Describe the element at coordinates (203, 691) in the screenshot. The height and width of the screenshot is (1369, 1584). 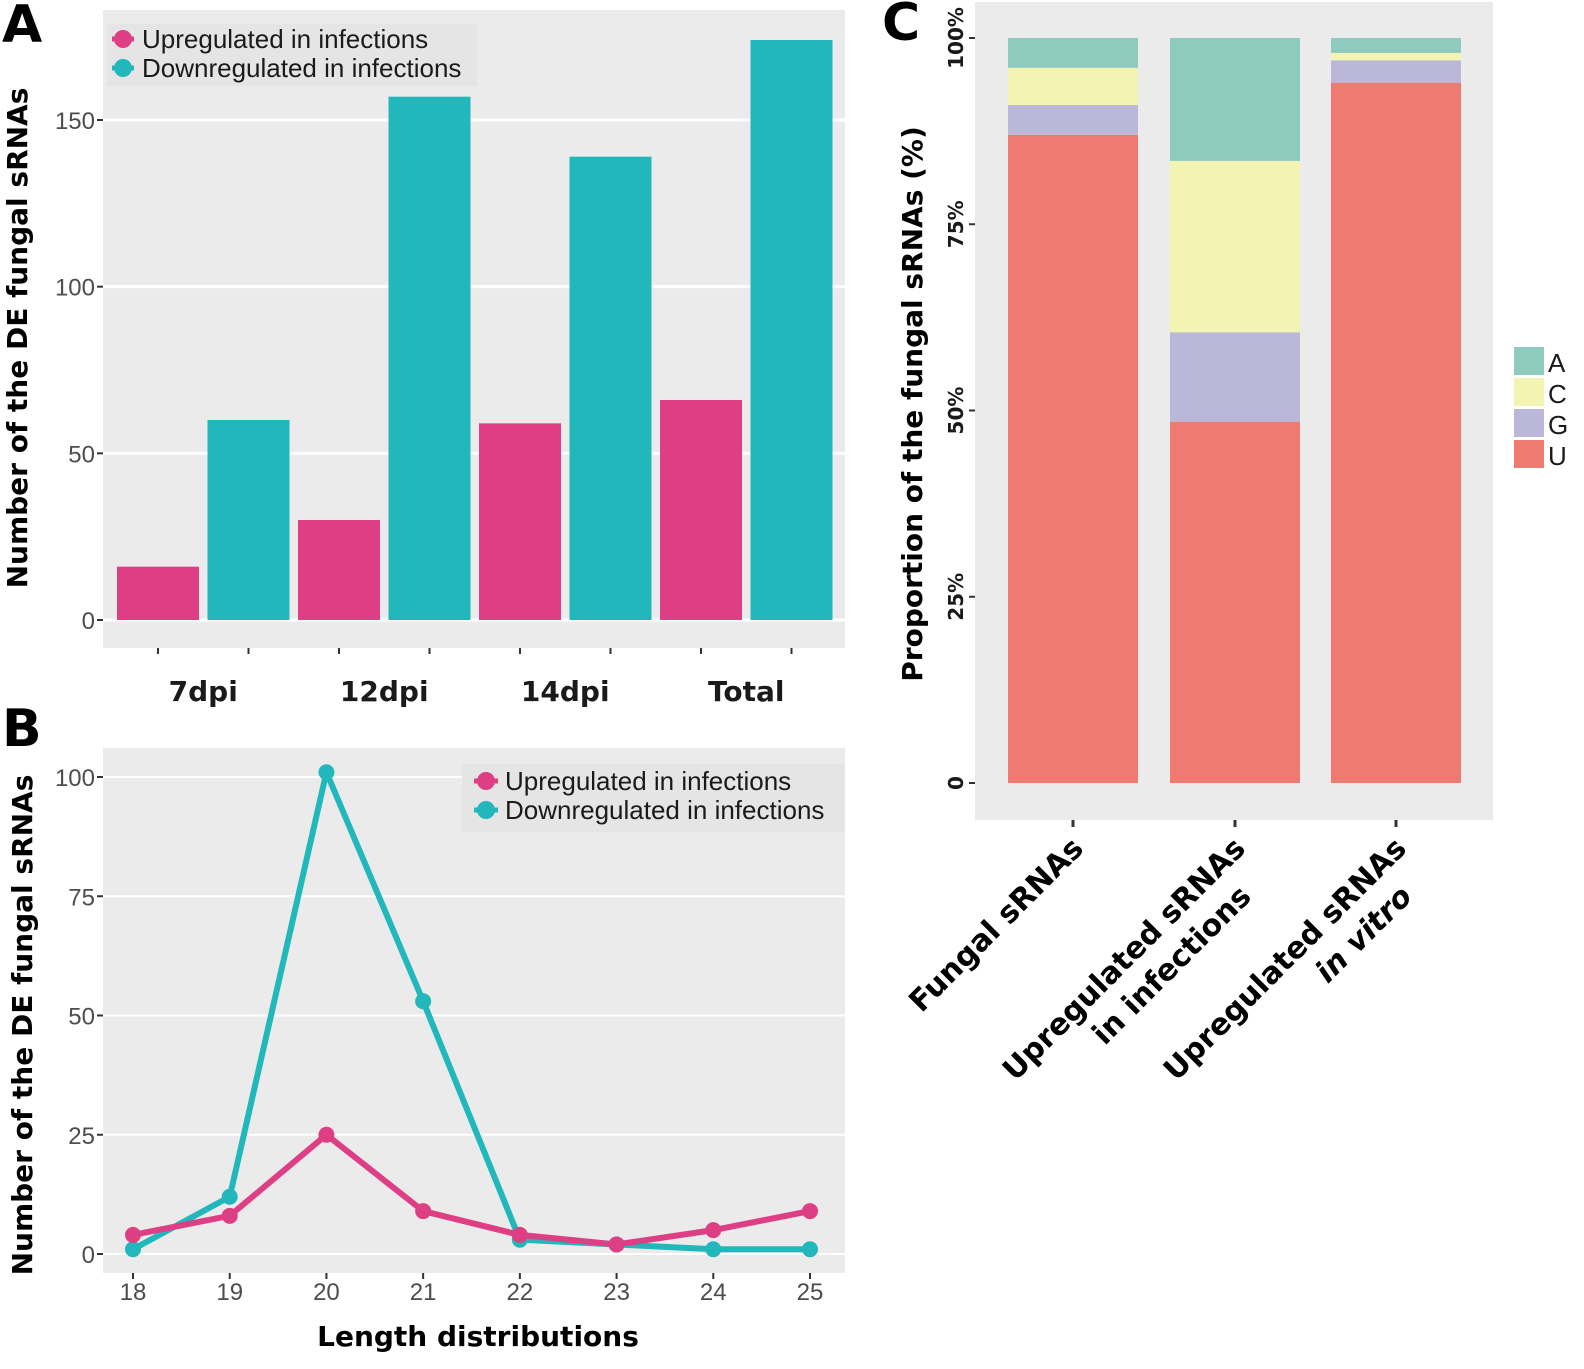
I see `x-tick-label: 7dpi` at that location.